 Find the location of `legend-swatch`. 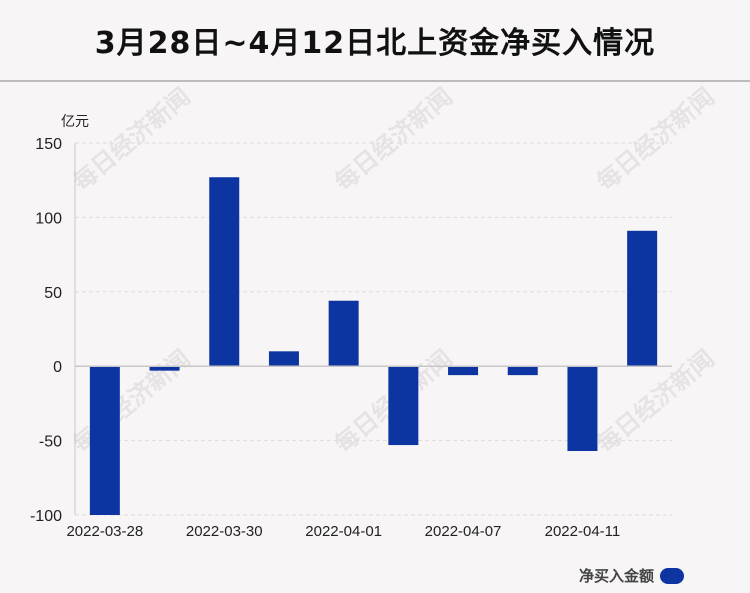

legend-swatch is located at coordinates (672, 575).